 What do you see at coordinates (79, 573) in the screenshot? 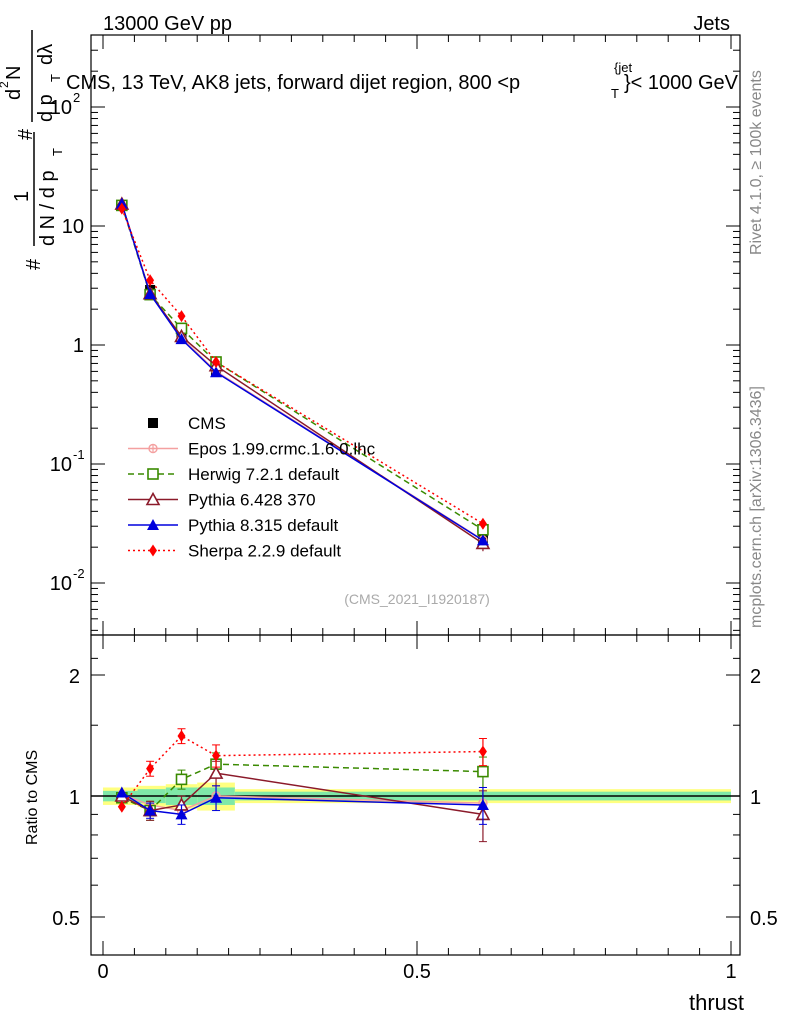
I see `main-y-tick-label-exp: -2` at bounding box center [79, 573].